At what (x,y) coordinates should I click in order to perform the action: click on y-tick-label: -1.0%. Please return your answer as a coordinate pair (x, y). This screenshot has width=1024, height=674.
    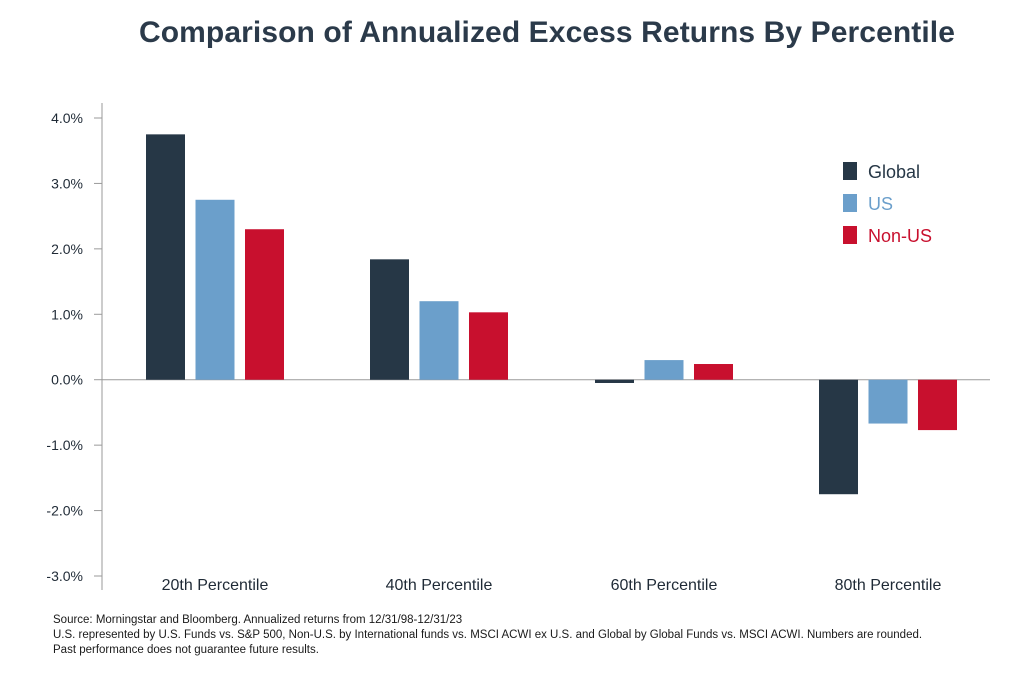
    Looking at the image, I should click on (64, 445).